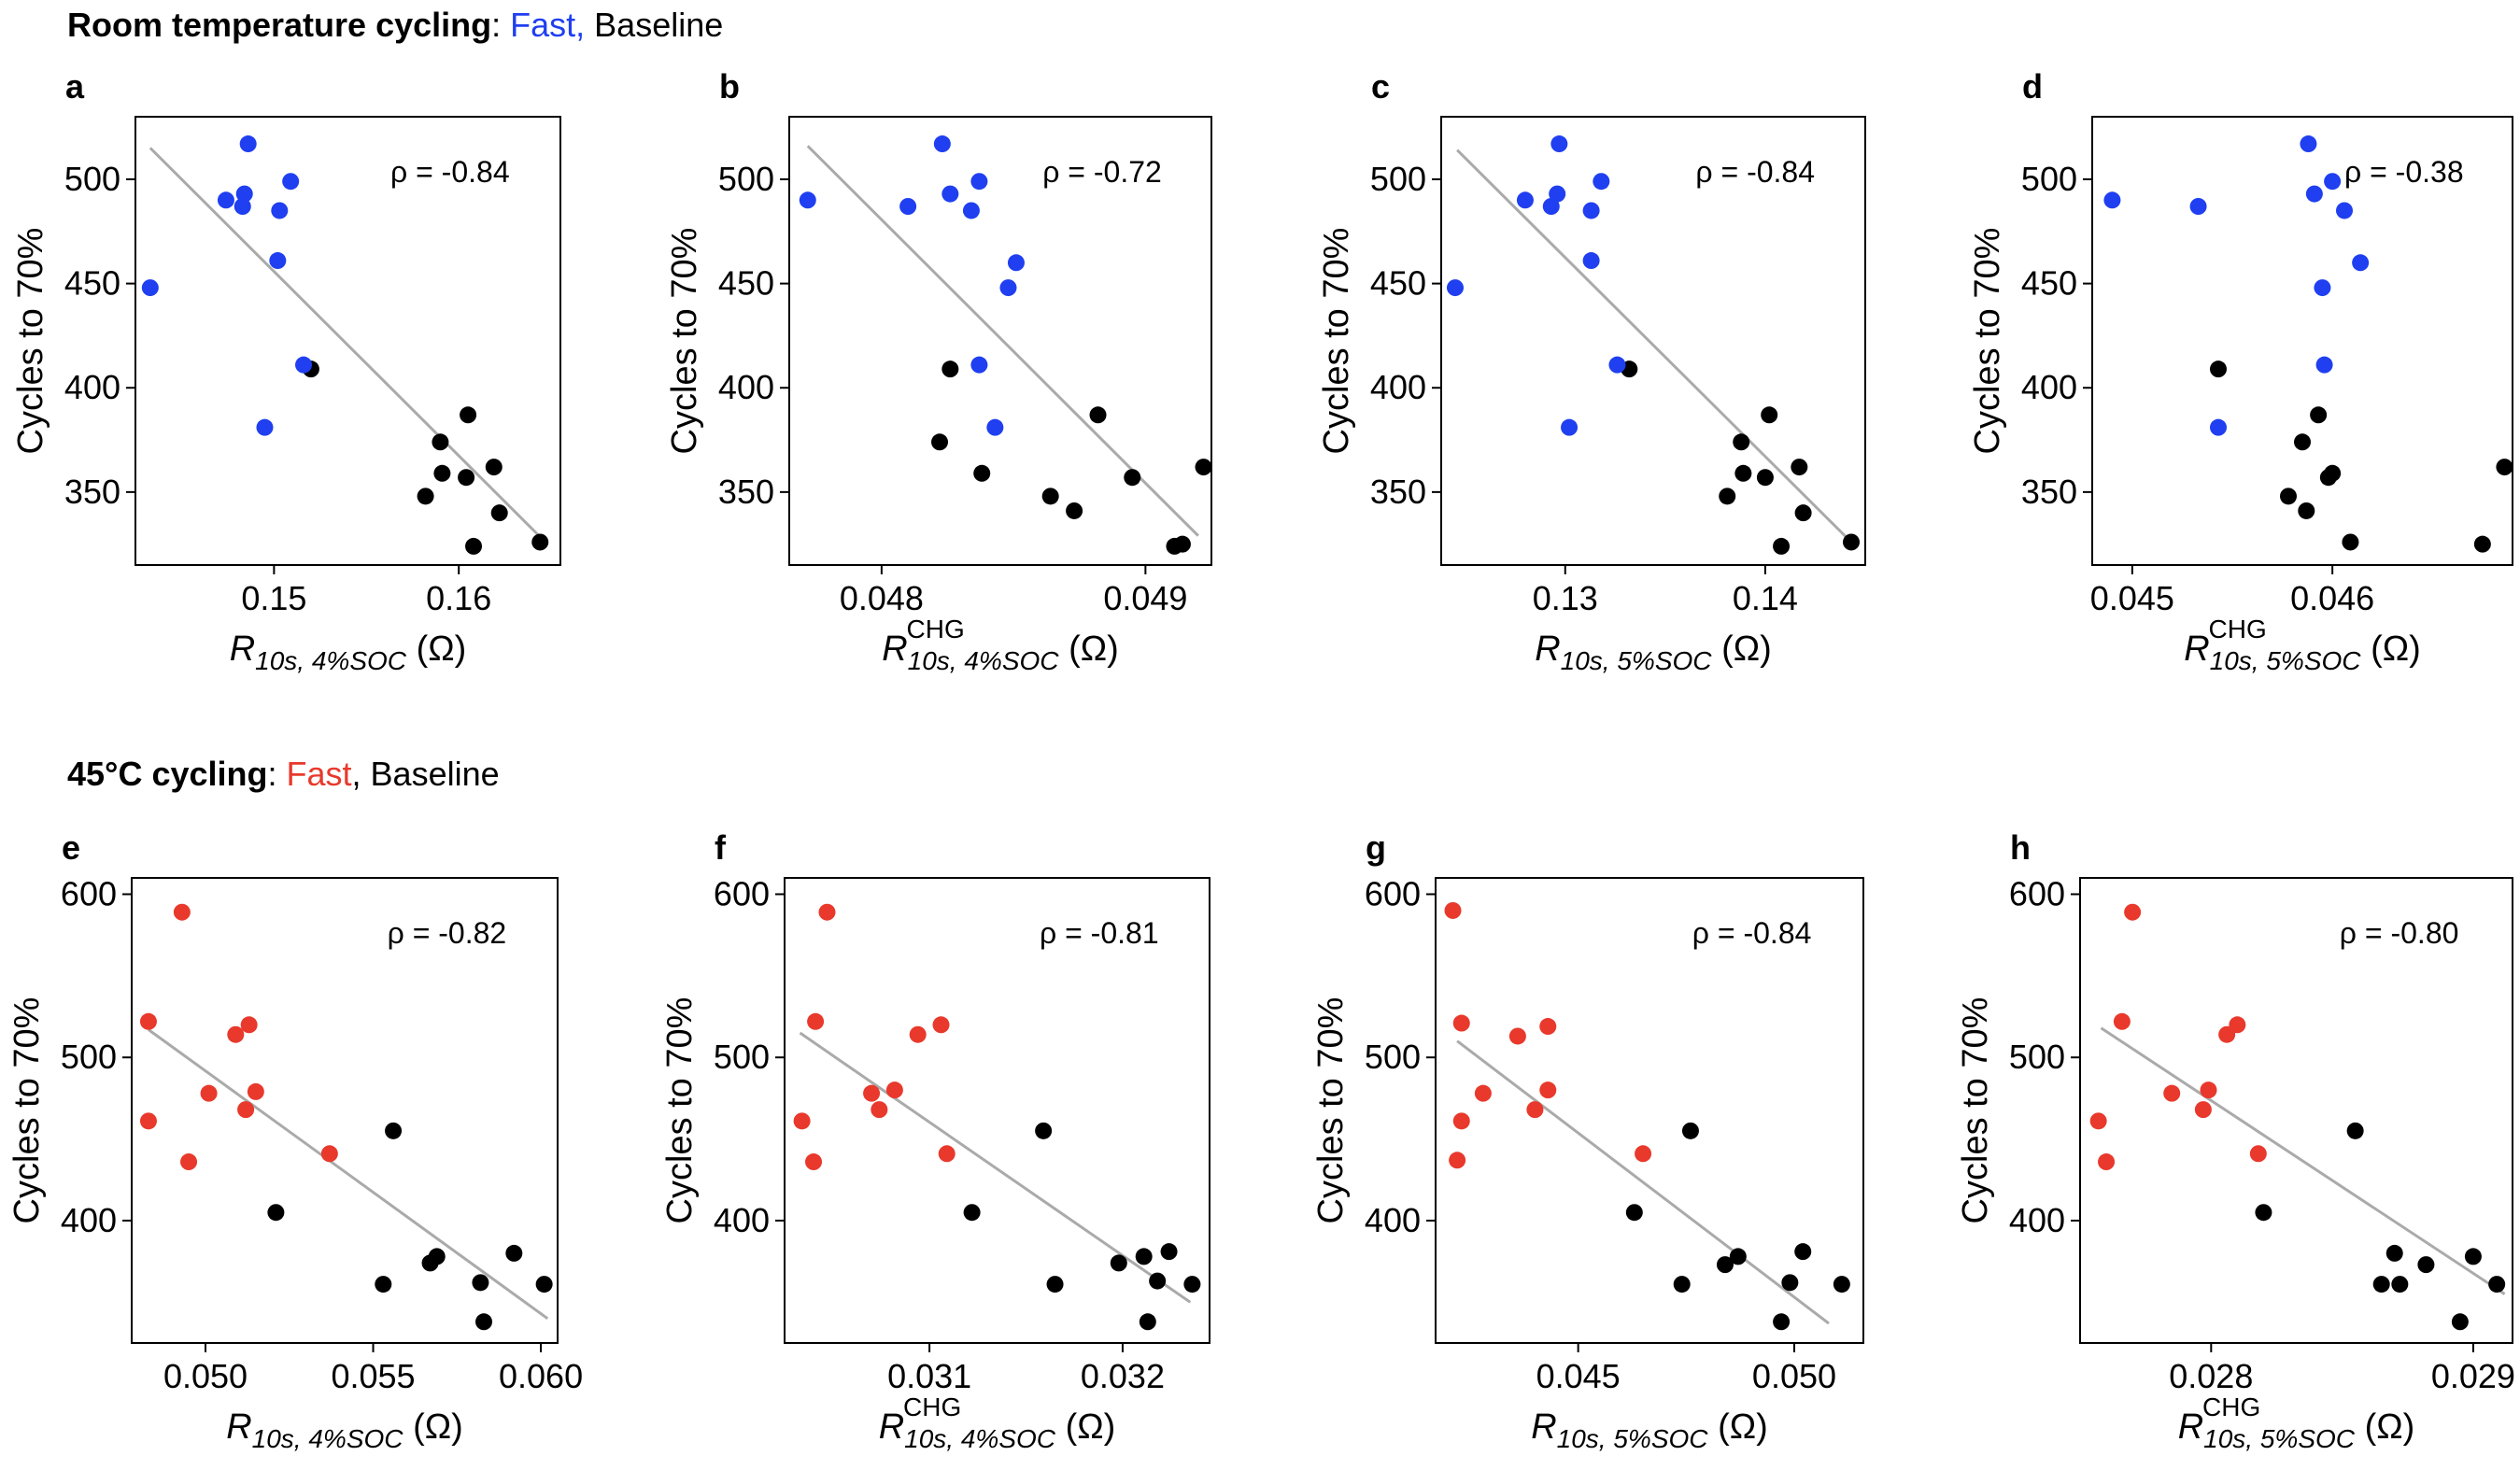  What do you see at coordinates (932, 1406) in the screenshot?
I see `x-axis-label-superscript: CHG` at bounding box center [932, 1406].